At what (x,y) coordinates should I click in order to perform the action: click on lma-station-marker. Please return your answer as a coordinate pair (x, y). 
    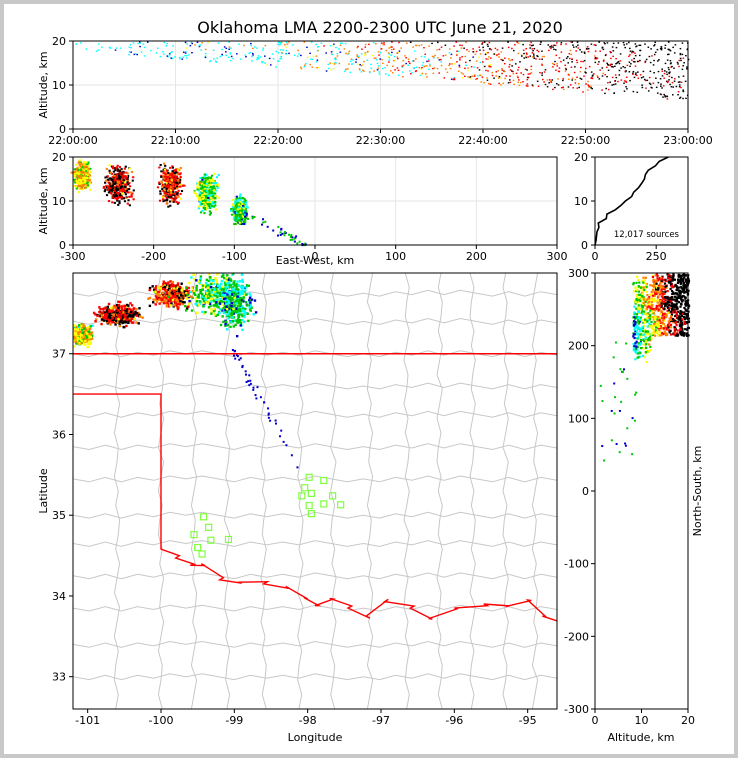
    Looking at the image, I should click on (311, 493).